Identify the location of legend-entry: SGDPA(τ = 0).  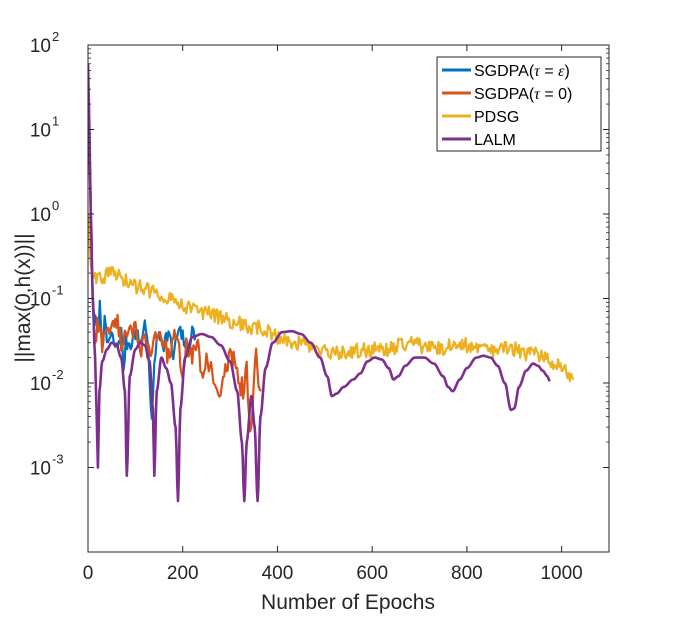
(523, 94).